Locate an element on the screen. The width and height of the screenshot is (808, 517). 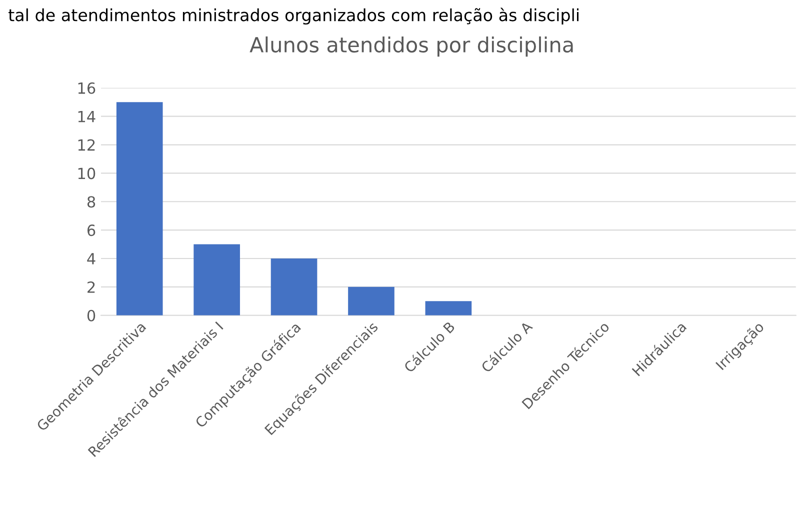
y-tick-label: 8 is located at coordinates (91, 202).